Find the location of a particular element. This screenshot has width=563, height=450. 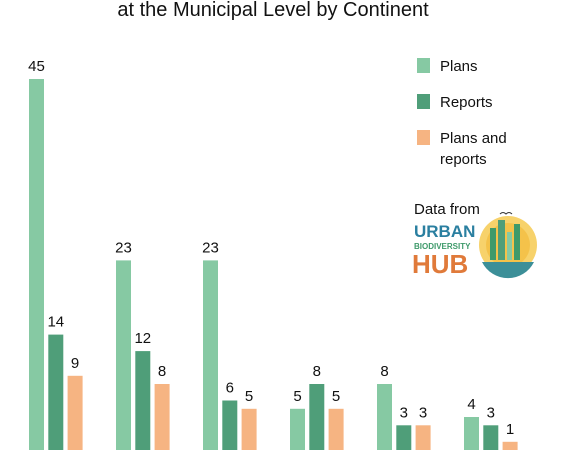

value-label: 12 is located at coordinates (142, 338).